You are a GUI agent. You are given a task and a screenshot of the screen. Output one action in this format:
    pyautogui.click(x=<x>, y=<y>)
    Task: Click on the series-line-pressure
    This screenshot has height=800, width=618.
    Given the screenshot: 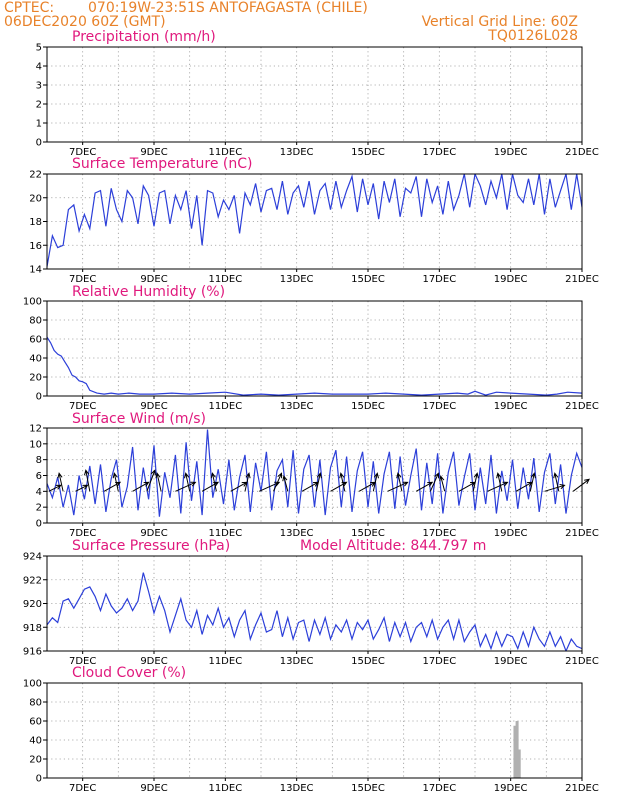 What is the action you would take?
    pyautogui.click(x=314, y=611)
    